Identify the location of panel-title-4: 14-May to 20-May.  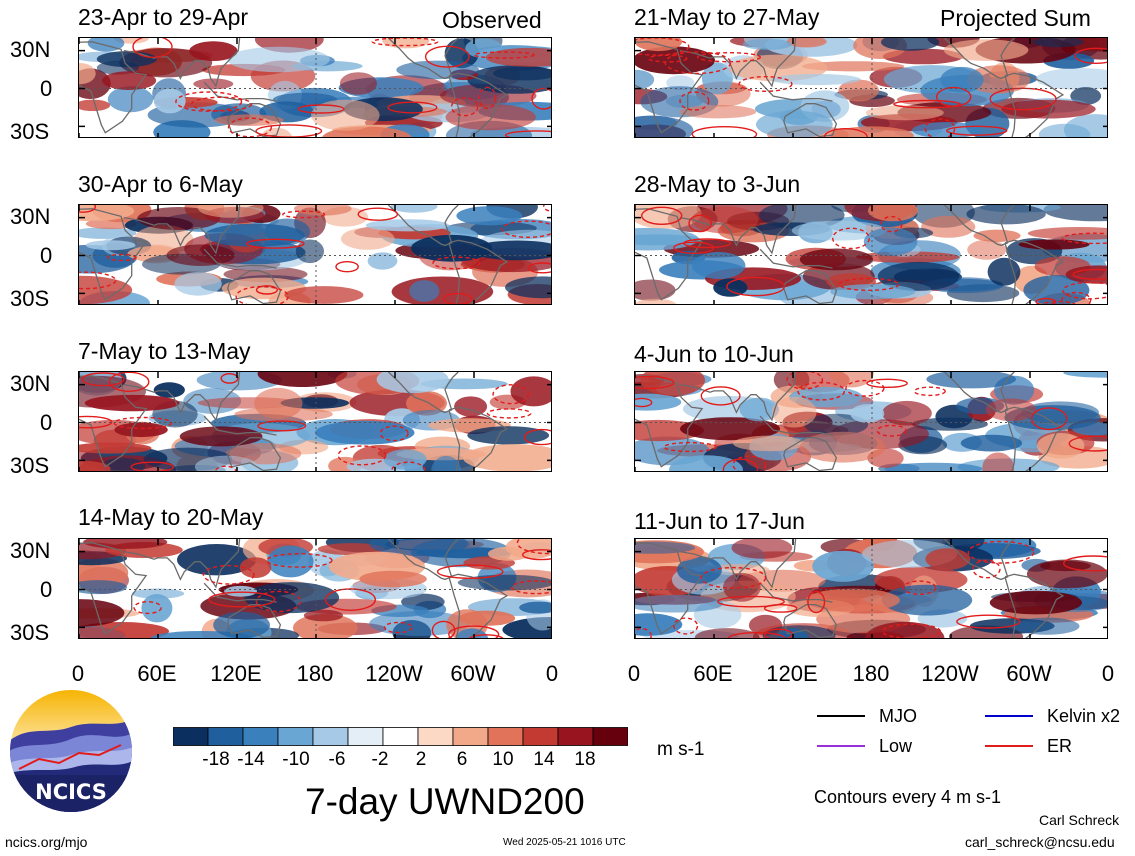
(171, 517).